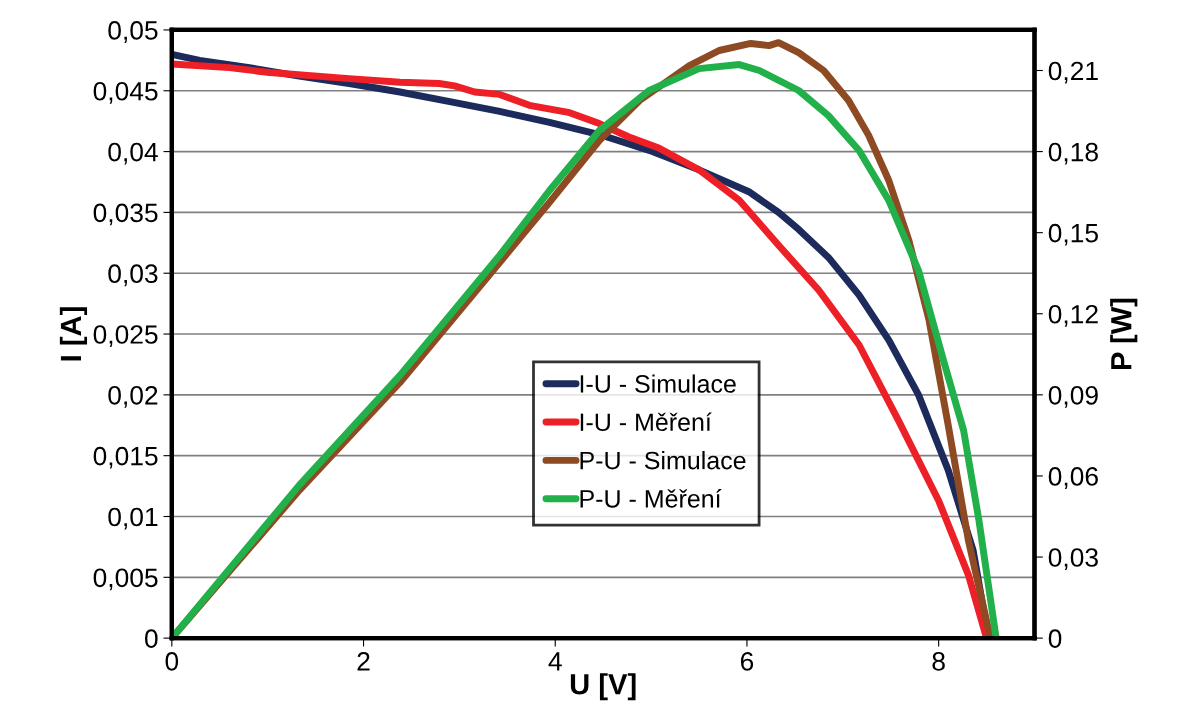  Describe the element at coordinates (555, 661) in the screenshot. I see `x-tick-label: 4` at that location.